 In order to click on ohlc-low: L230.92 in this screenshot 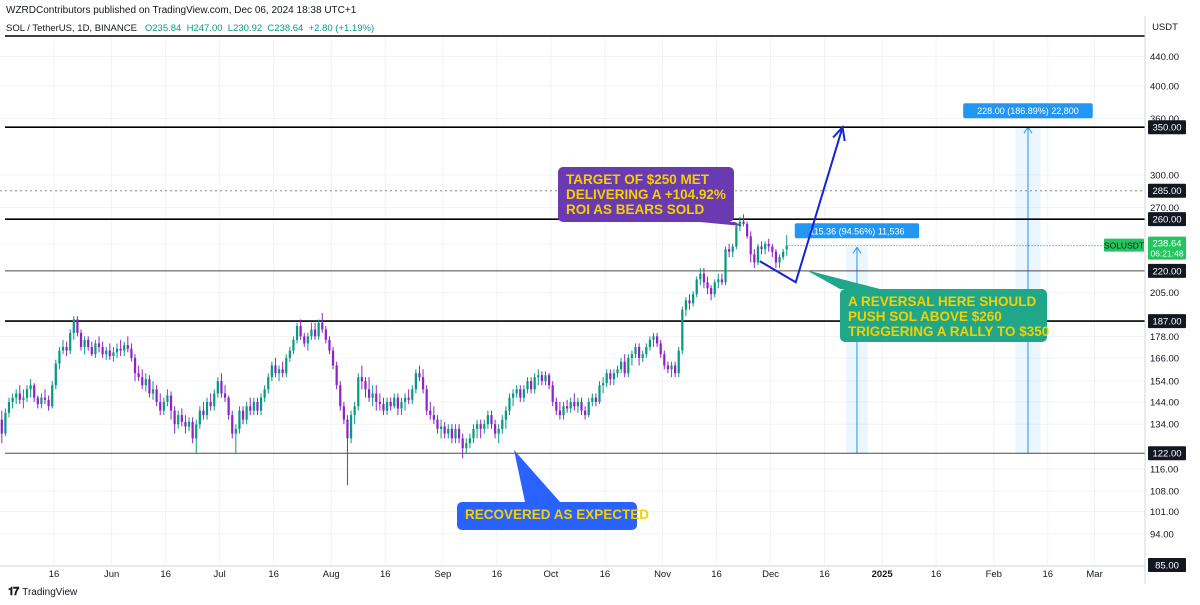, I will do `click(245, 28)`.